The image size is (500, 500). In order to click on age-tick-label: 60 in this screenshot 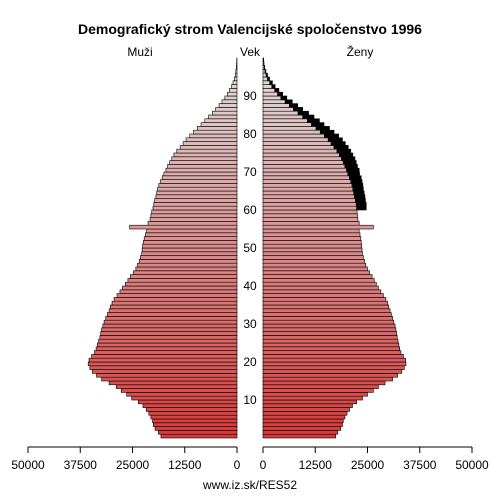, I will do `click(250, 210)`.